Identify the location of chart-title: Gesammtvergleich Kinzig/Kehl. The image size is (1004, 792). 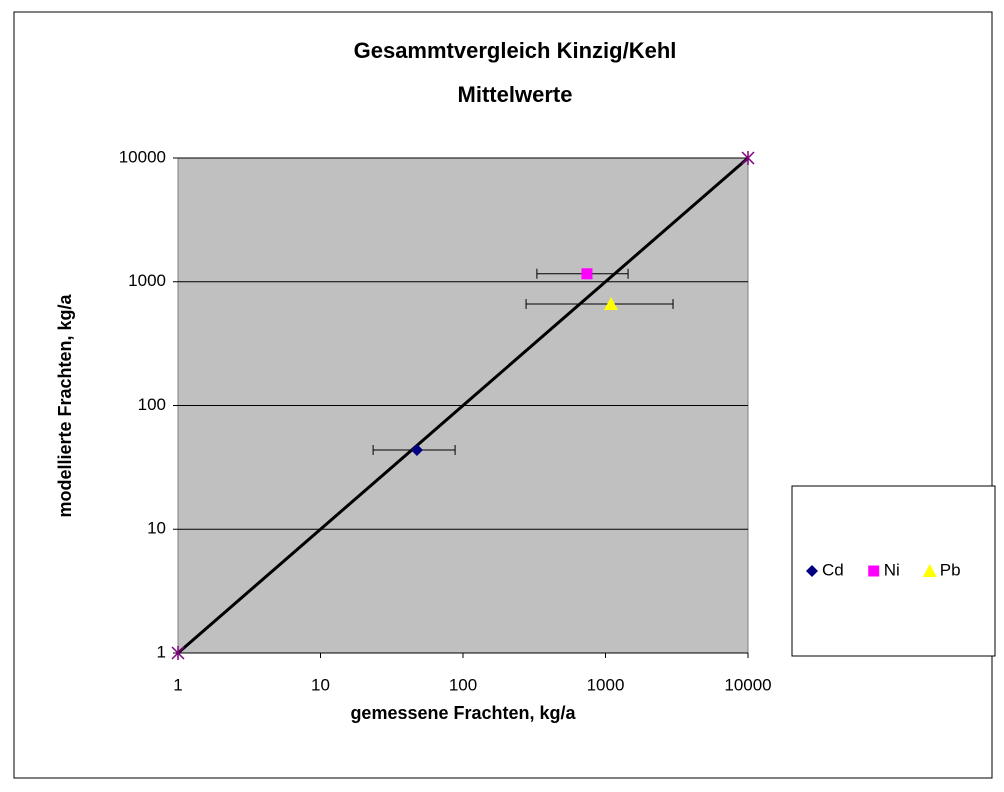
(515, 50).